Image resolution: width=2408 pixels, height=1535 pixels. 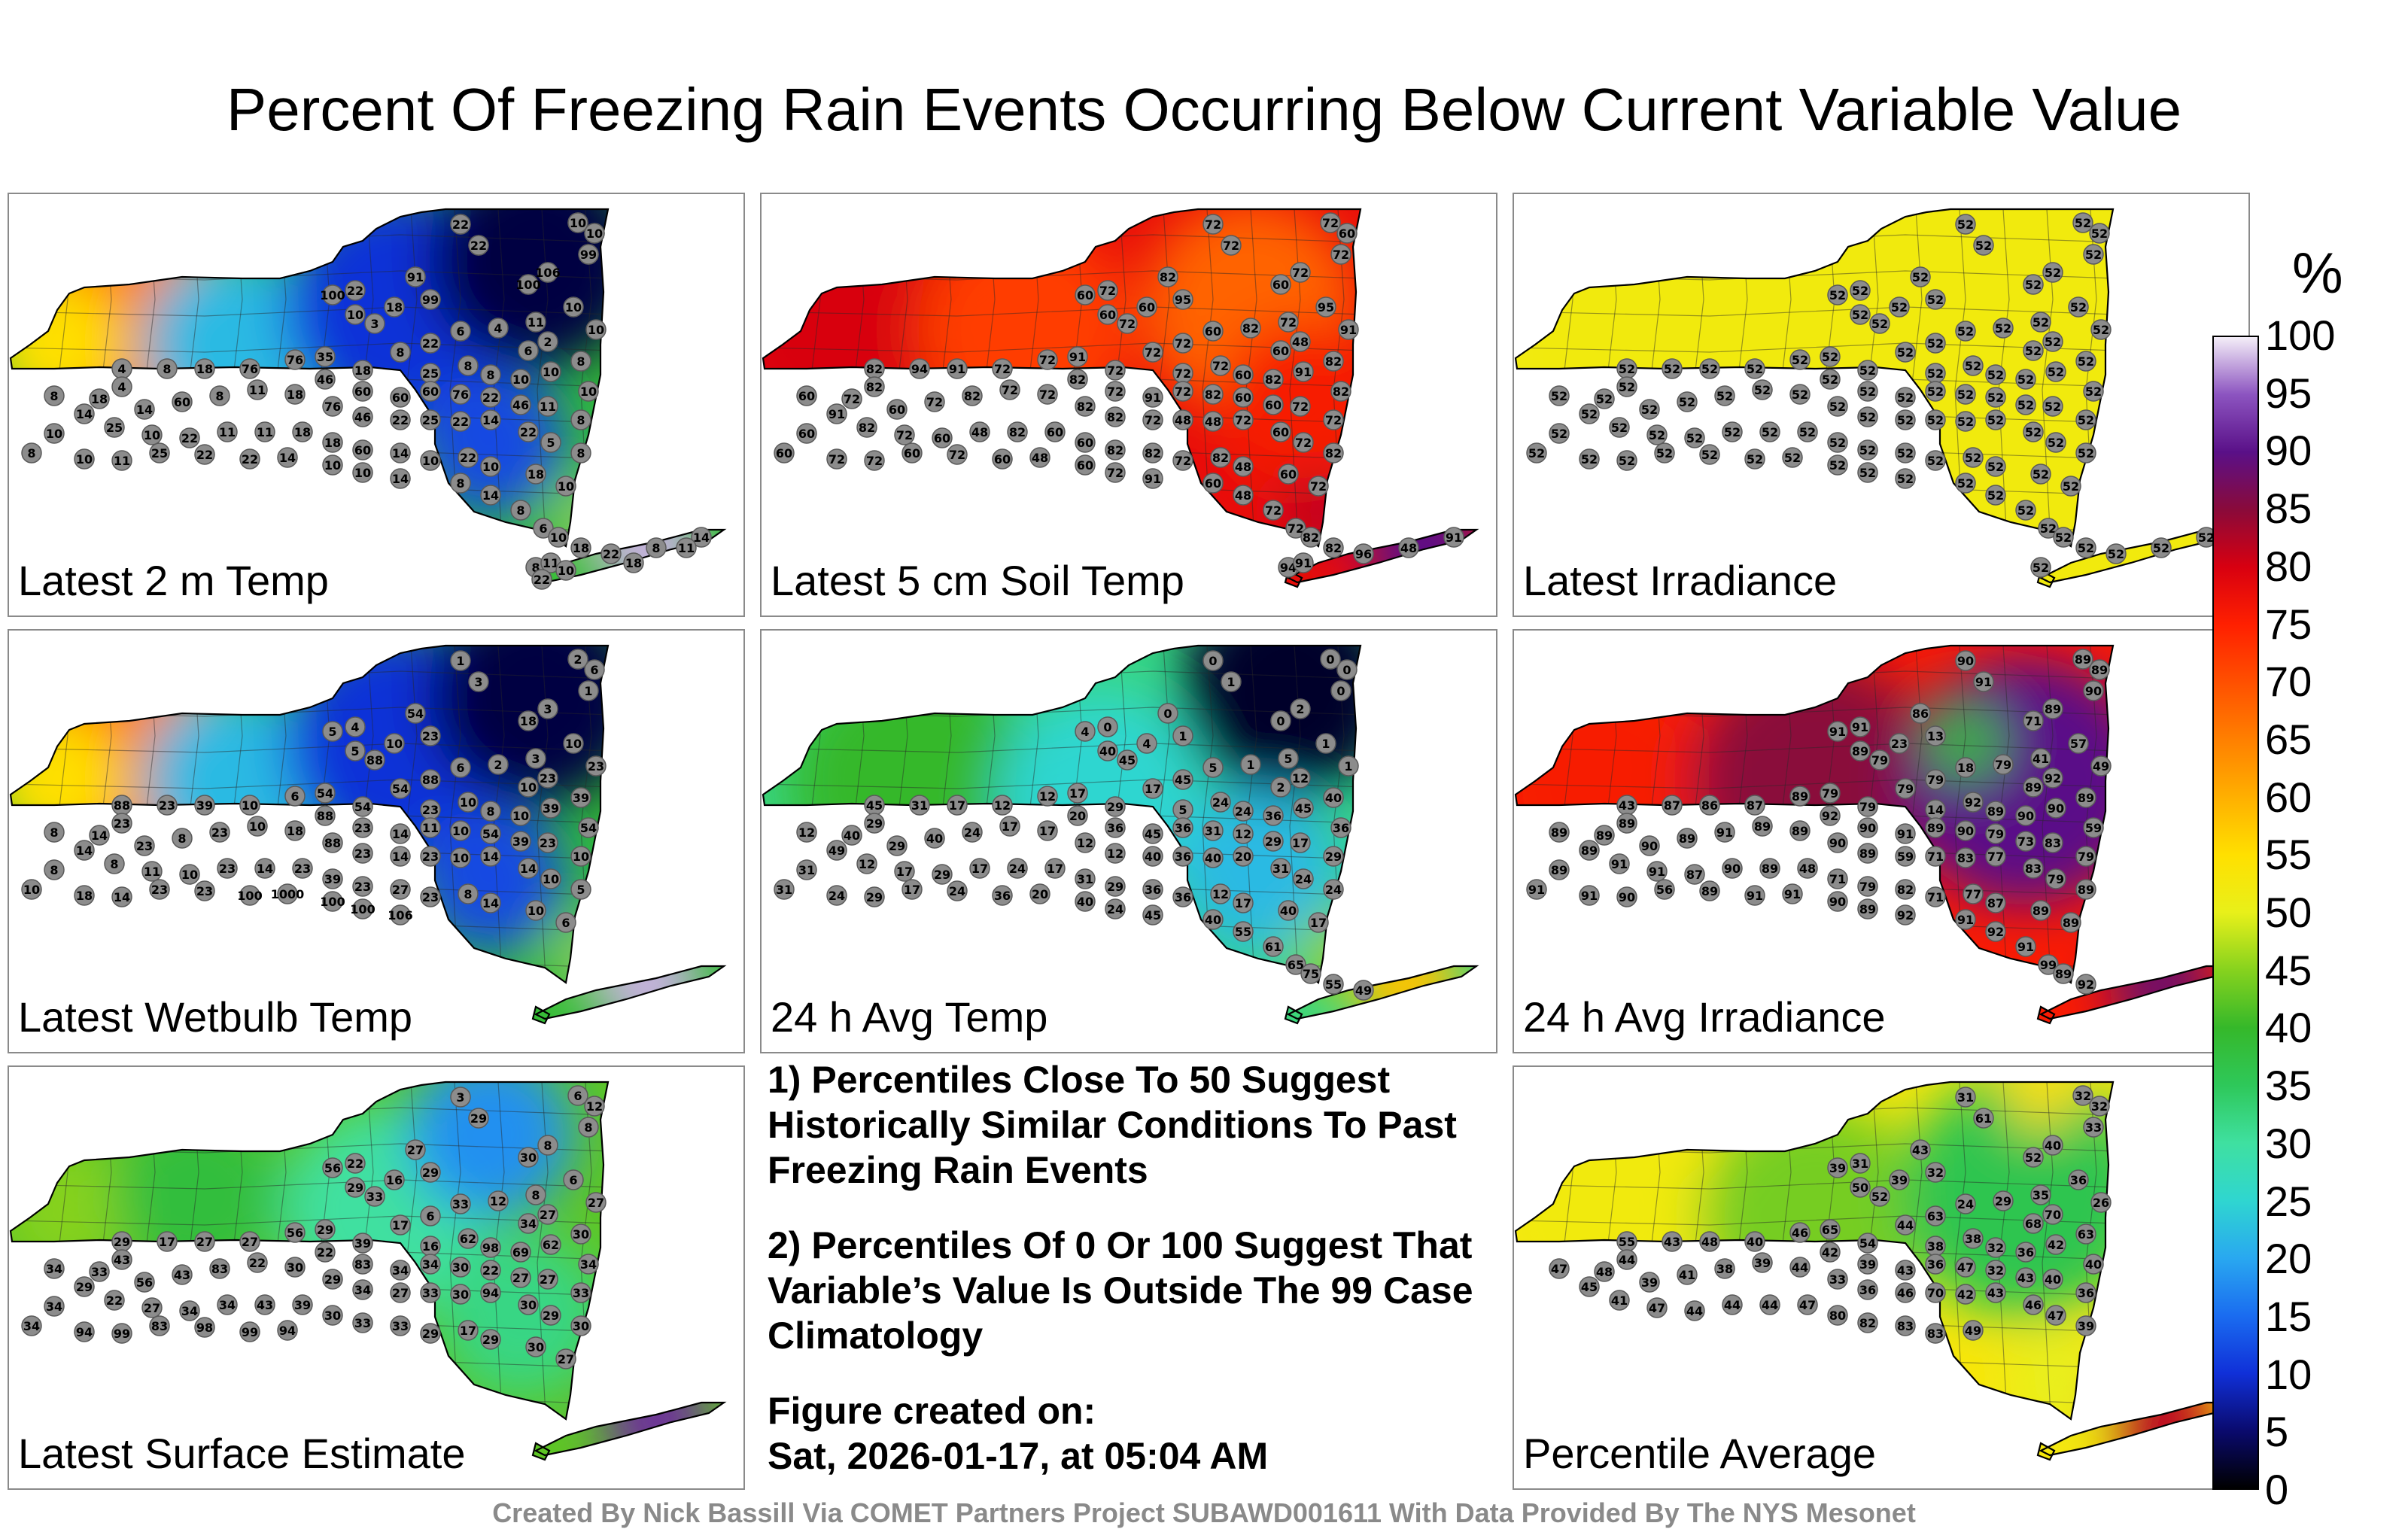 What do you see at coordinates (490, 1293) in the screenshot?
I see `station-value: 94` at bounding box center [490, 1293].